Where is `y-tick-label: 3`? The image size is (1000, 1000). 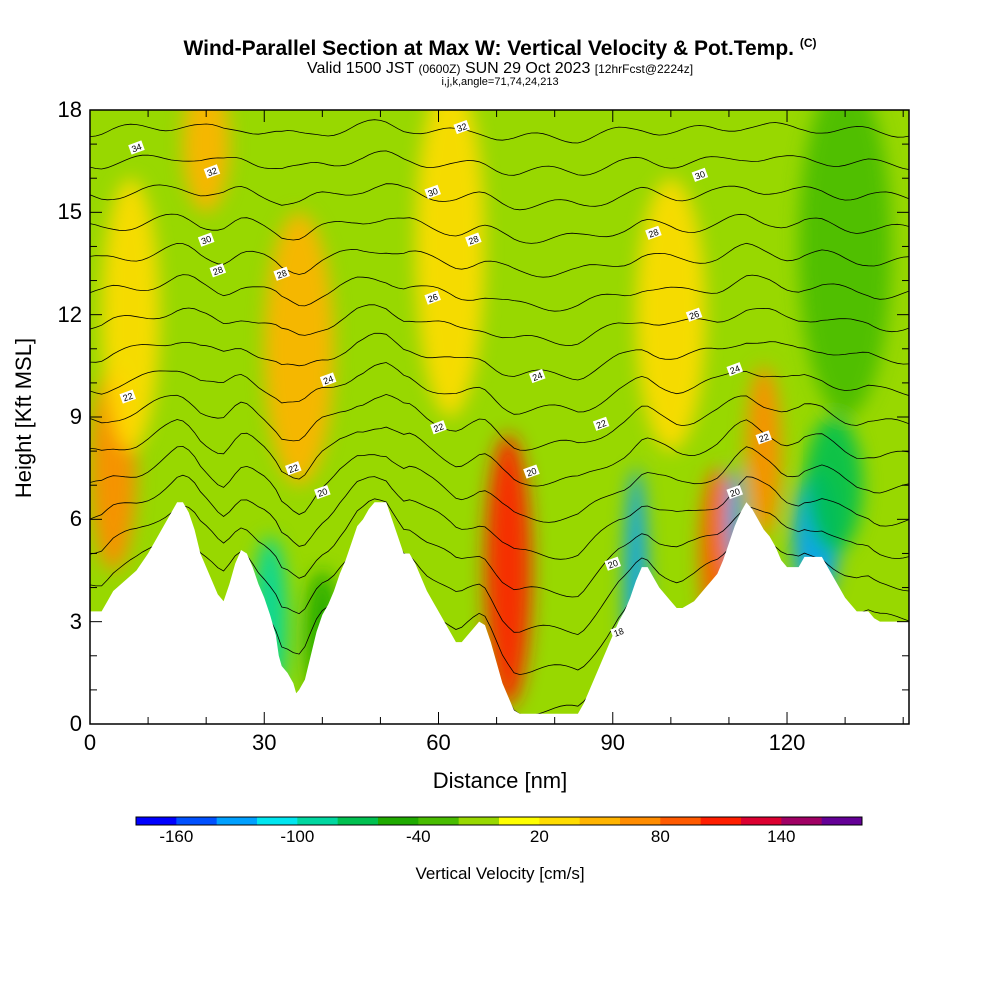
y-tick-label: 3 is located at coordinates (75, 621).